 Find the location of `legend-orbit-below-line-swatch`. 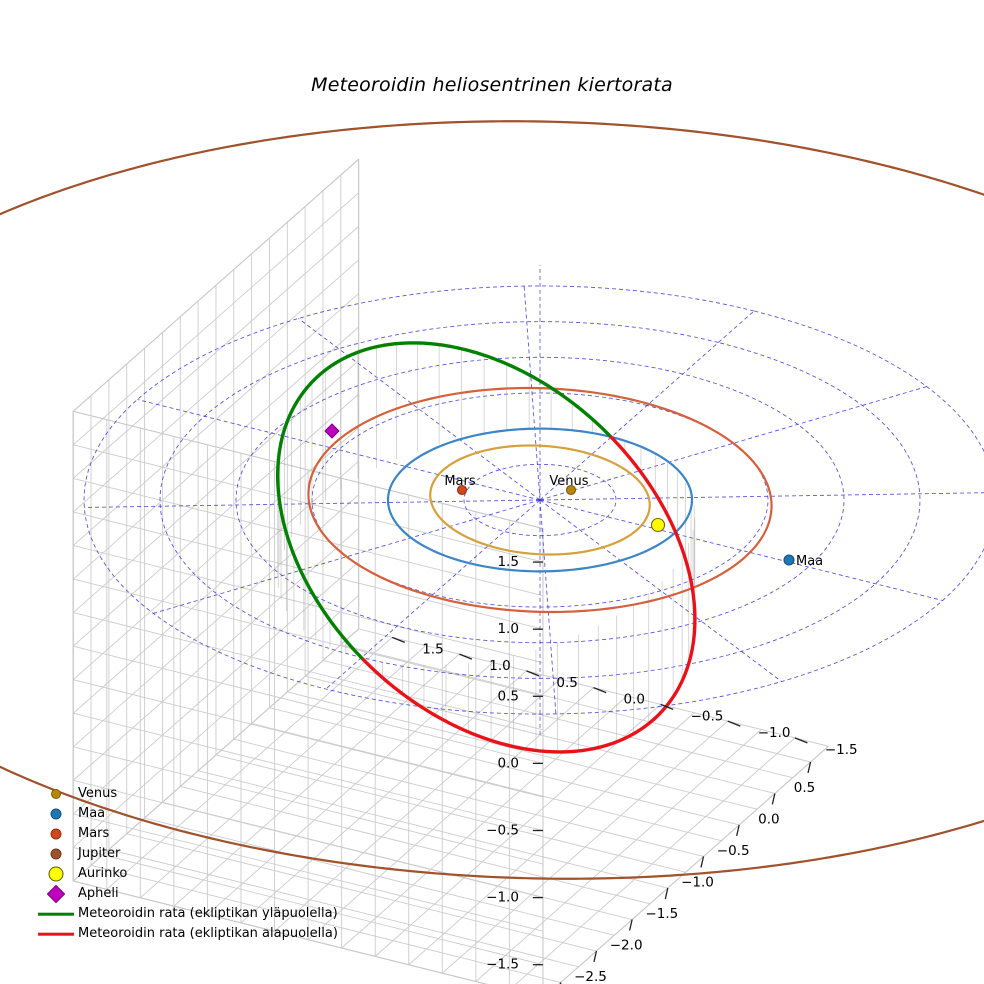

legend-orbit-below-line-swatch is located at coordinates (56, 934).